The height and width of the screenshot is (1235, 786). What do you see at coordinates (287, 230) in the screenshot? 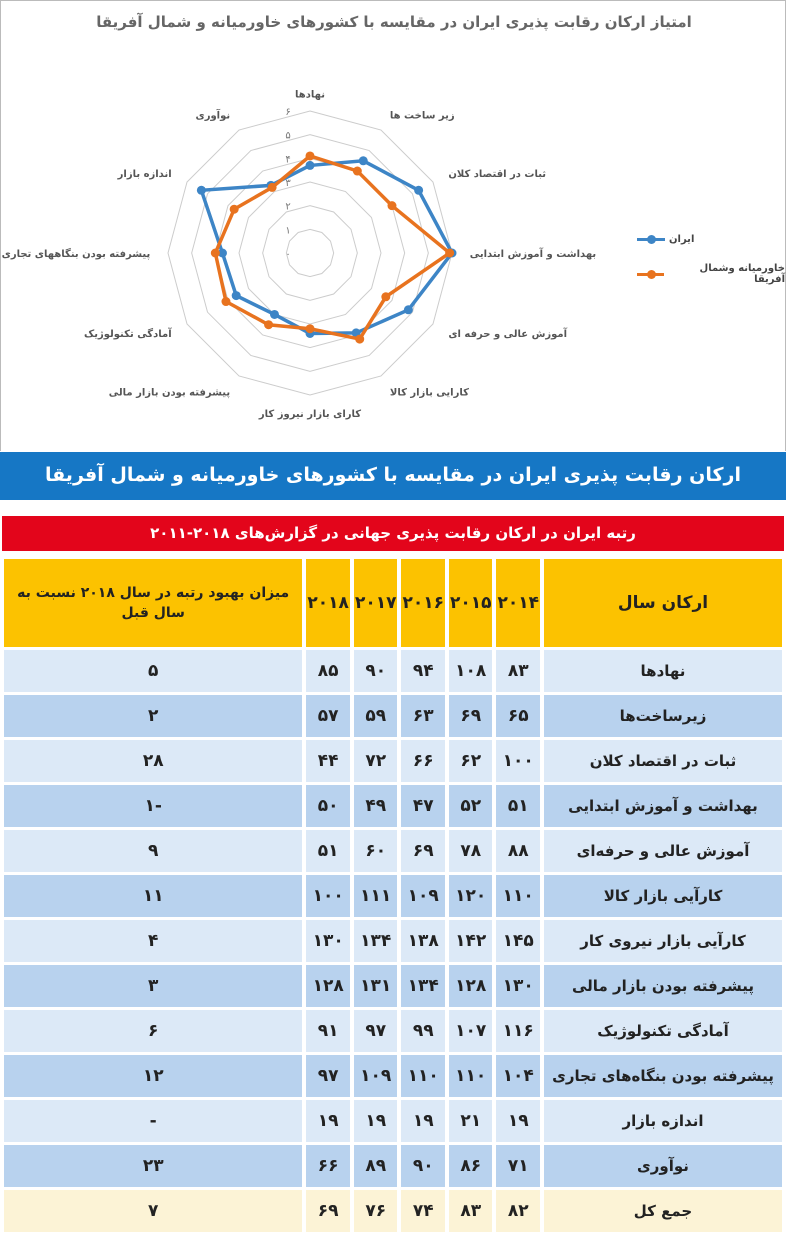
I see `tick-label: ۱` at bounding box center [287, 230].